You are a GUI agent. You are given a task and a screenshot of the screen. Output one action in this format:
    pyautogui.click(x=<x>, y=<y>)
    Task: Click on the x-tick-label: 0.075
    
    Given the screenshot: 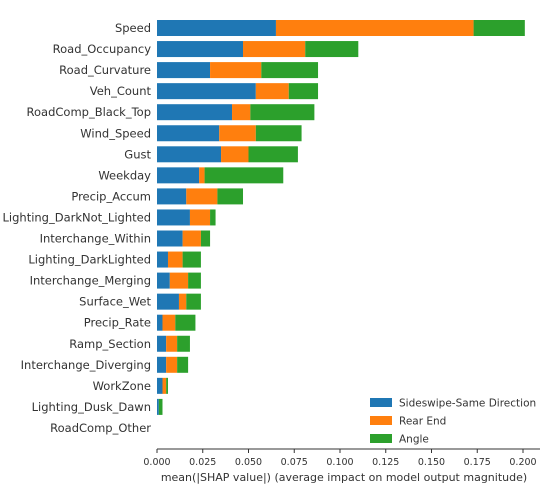 What is the action you would take?
    pyautogui.click(x=294, y=462)
    